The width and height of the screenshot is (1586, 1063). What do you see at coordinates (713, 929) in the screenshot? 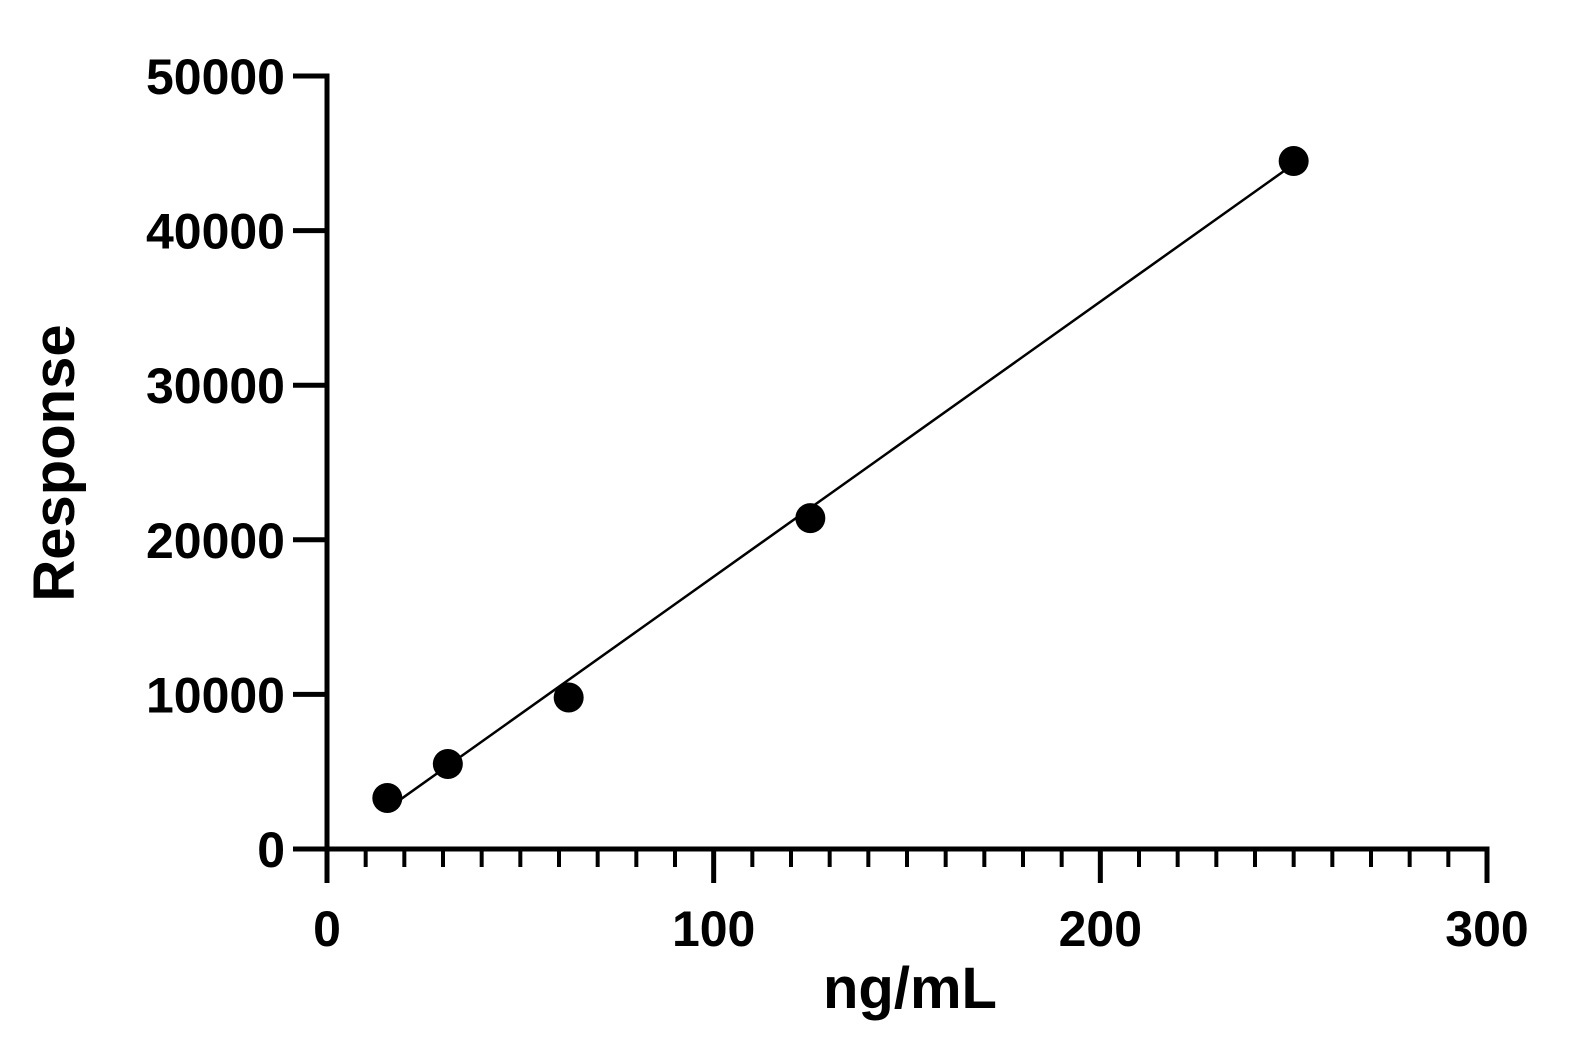
I see `x-tick-label: 100` at bounding box center [713, 929].